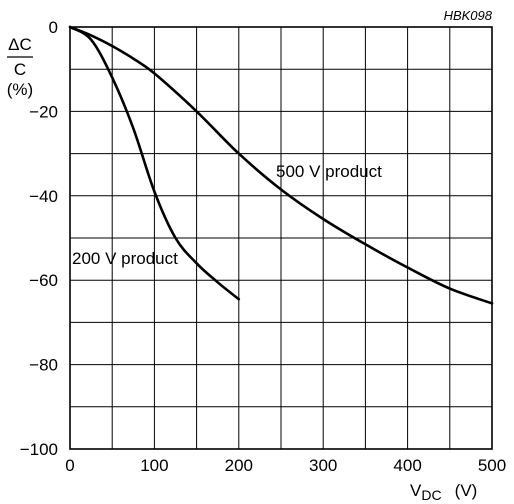 The width and height of the screenshot is (514, 504). Describe the element at coordinates (53, 27) in the screenshot. I see `y-tick-label: 0` at that location.